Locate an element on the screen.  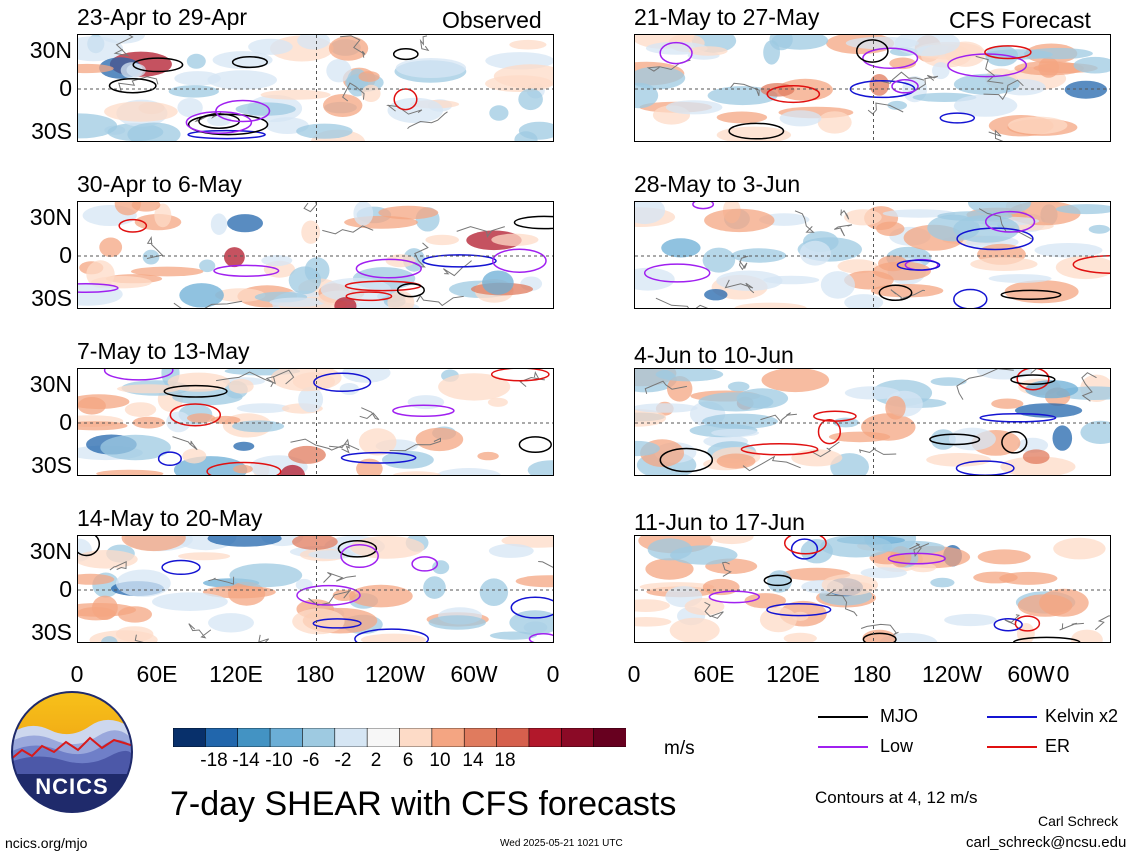
panel-title: 30-Apr to 6-May is located at coordinates (159, 184).